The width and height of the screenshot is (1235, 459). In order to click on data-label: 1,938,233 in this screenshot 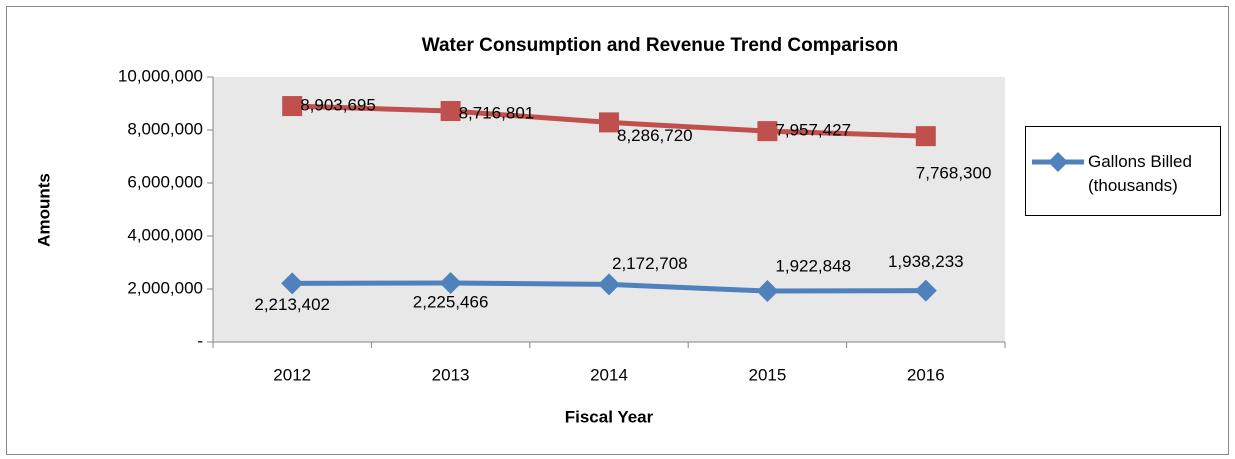, I will do `click(926, 261)`.